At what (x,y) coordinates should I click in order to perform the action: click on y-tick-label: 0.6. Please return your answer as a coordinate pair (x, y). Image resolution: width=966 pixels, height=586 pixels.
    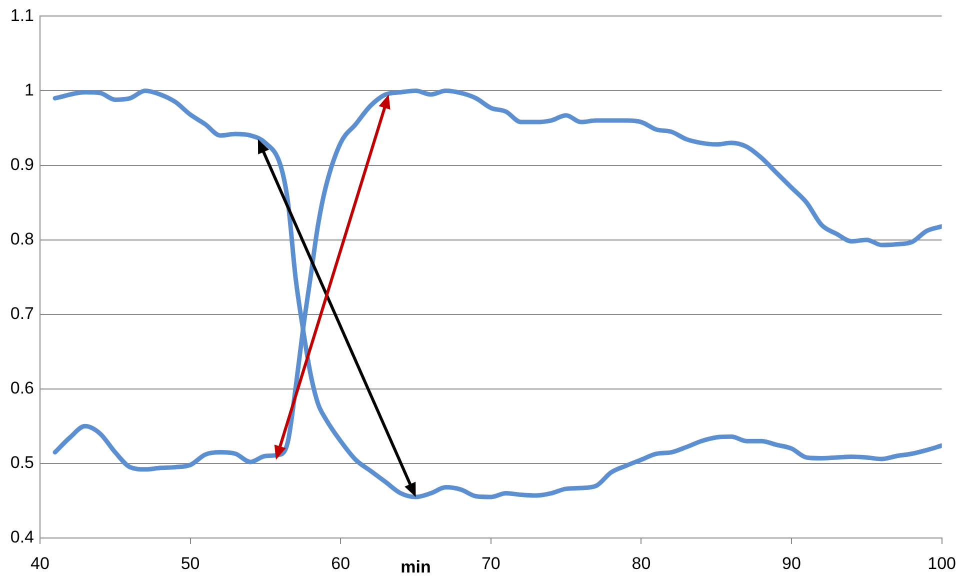
    Looking at the image, I should click on (22, 388).